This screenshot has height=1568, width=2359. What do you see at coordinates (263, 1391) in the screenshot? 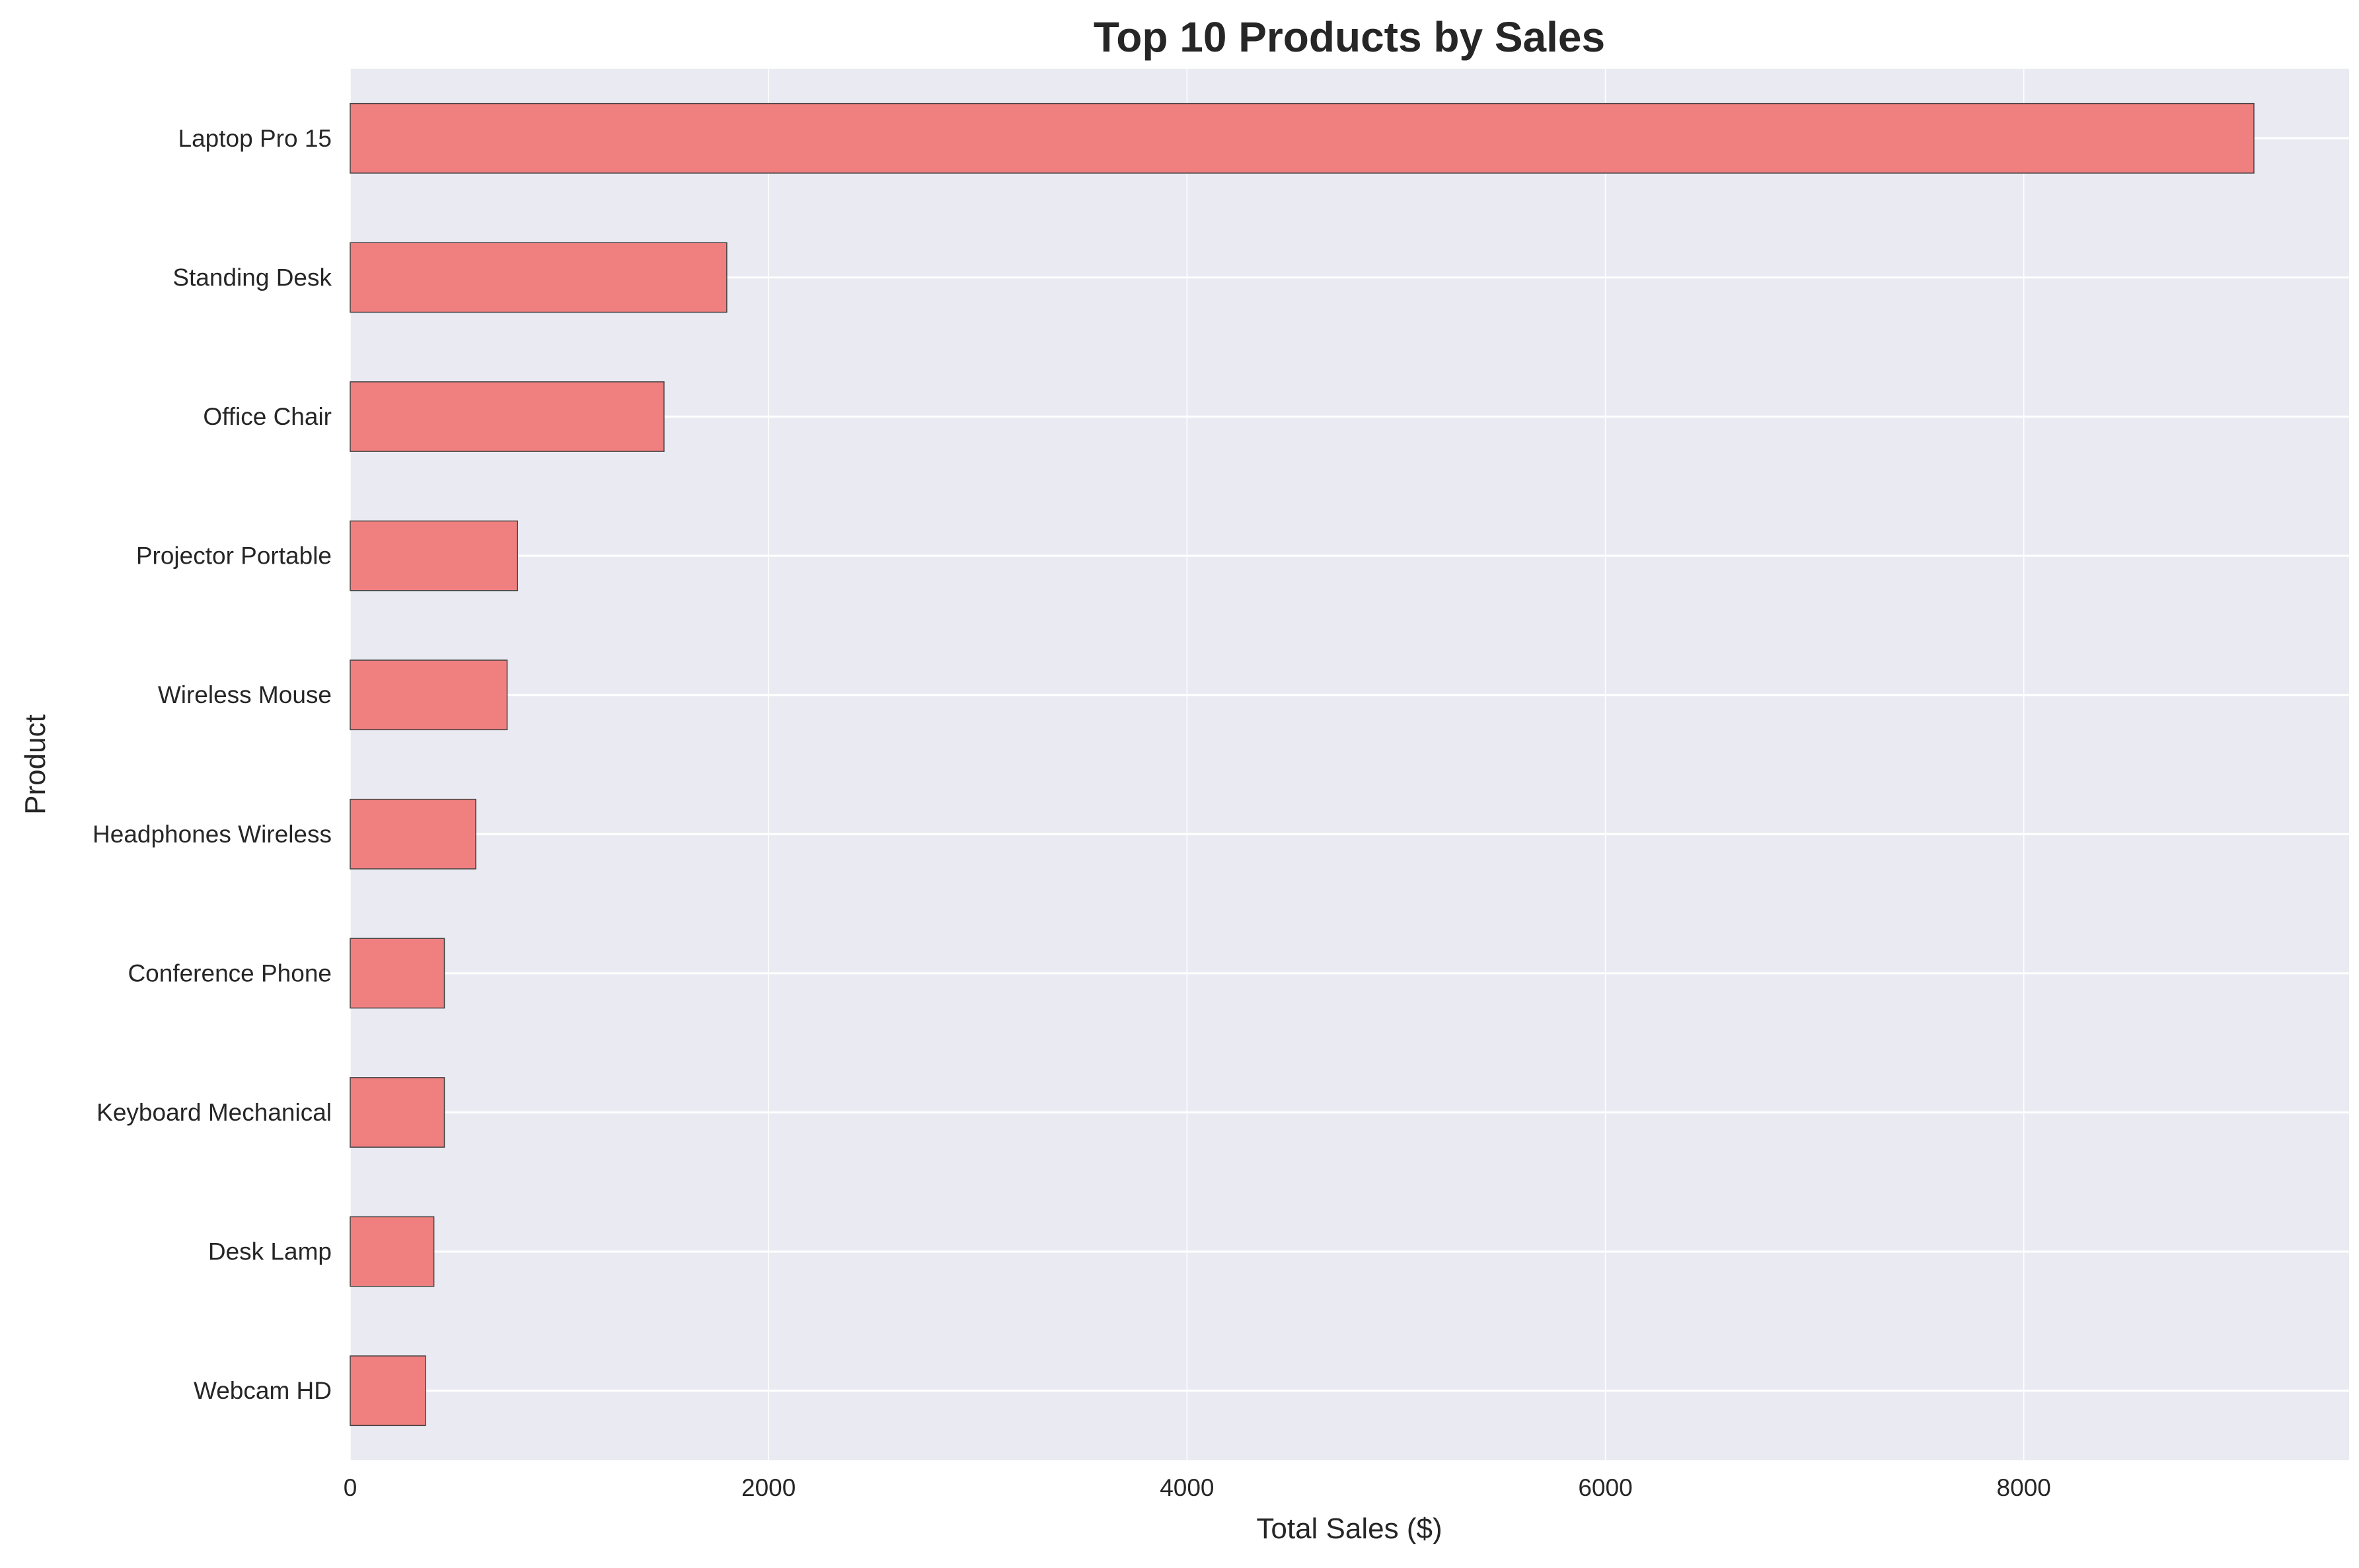
I see `y-tick-label: Webcam HD` at bounding box center [263, 1391].